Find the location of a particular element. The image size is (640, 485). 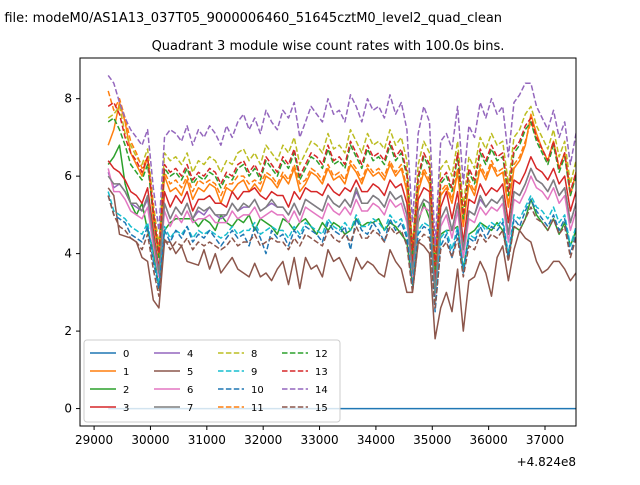

legend-label-1: 1 is located at coordinates (126, 372).